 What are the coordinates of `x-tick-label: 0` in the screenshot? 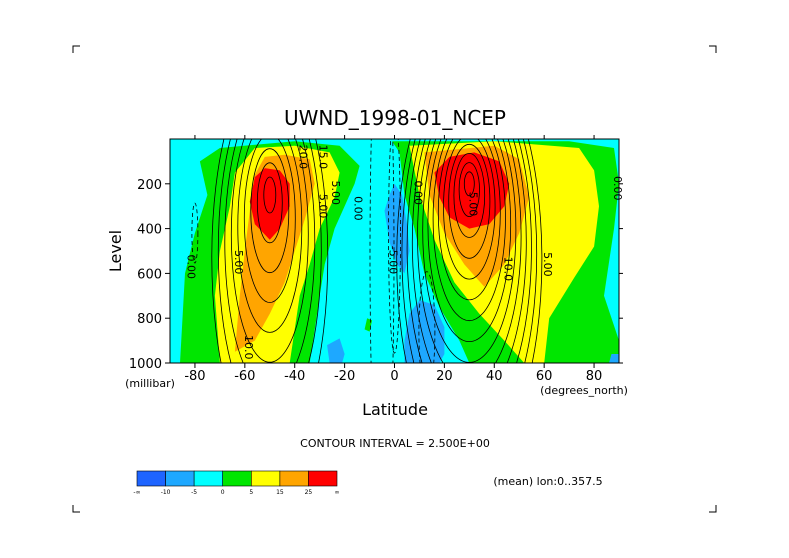 It's located at (394, 376).